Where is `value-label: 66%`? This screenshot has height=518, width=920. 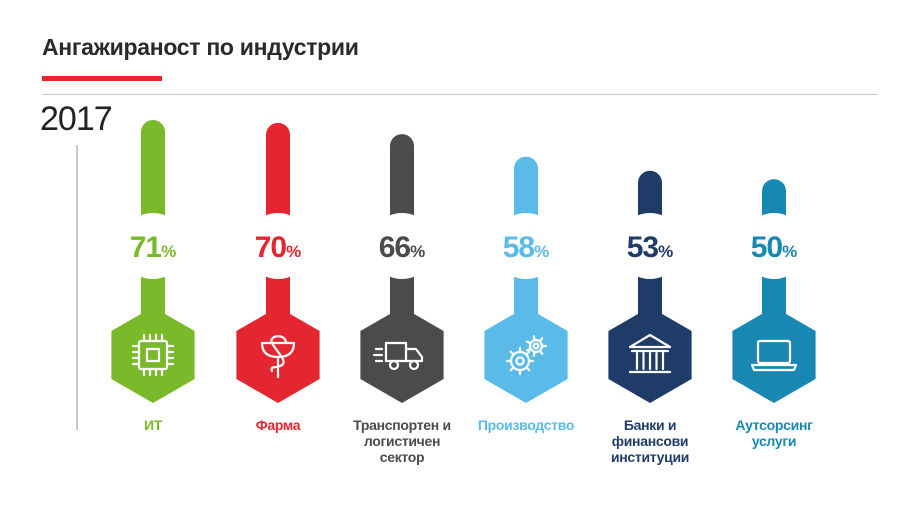
value-label: 66% is located at coordinates (402, 247).